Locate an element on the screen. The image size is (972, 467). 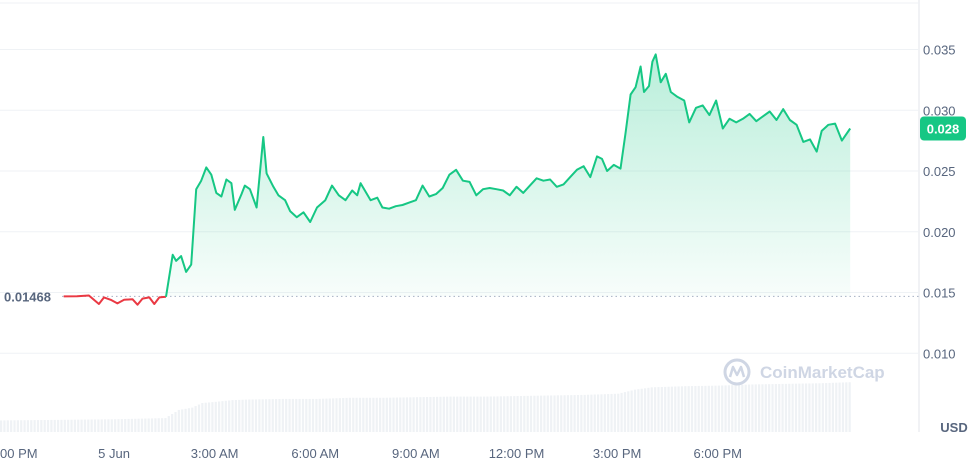
x-tick-label: 9:00 PM is located at coordinates (19, 453).